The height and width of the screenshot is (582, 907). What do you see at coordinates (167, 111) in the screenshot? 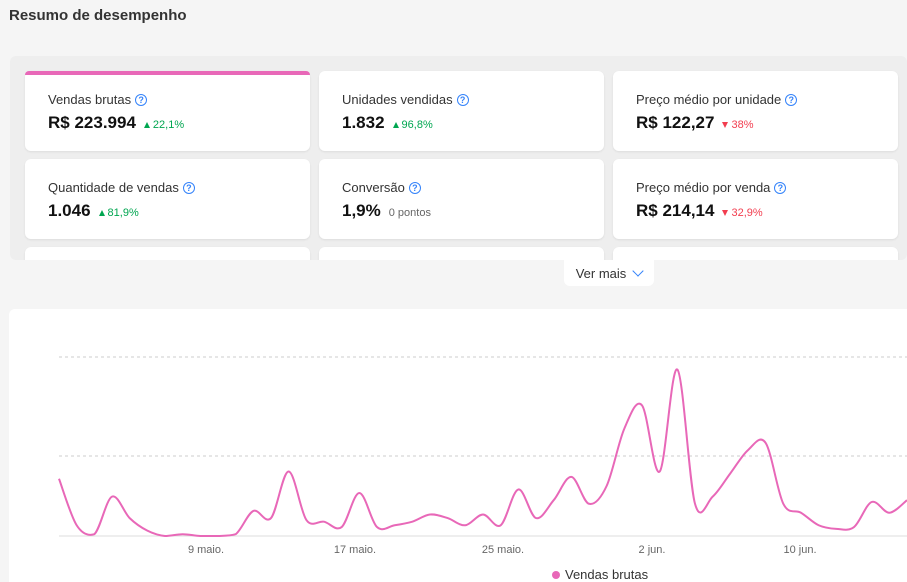
I see `metric-card-vendas-brutas: Vendas brutas? R$ 223.994 22,1%` at bounding box center [167, 111].